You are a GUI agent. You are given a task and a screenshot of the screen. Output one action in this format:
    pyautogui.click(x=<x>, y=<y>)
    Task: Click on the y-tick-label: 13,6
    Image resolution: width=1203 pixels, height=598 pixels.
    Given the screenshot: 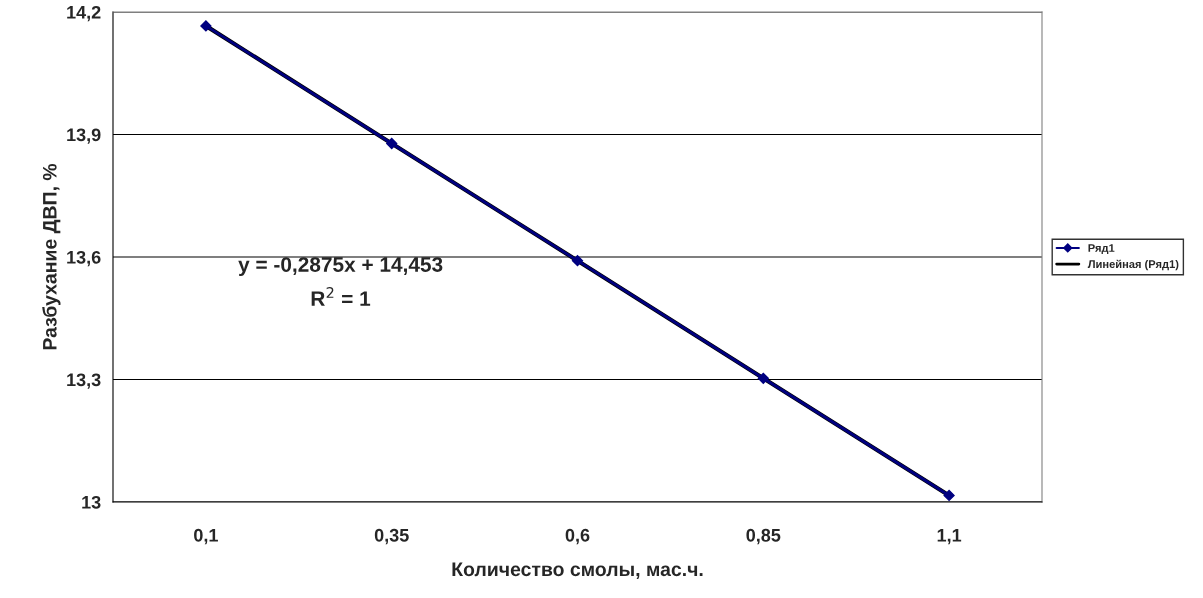 What is the action you would take?
    pyautogui.click(x=84, y=258)
    